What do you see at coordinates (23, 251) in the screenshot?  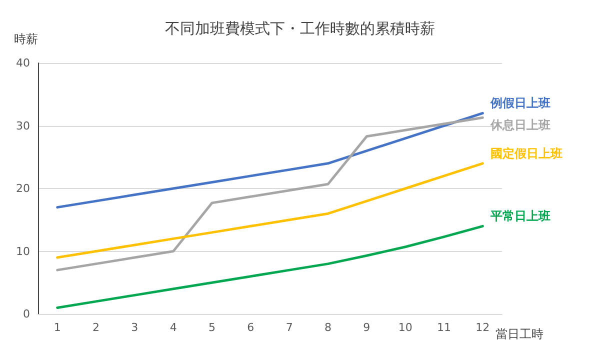 I see `y-tick-label: 10` at bounding box center [23, 251].